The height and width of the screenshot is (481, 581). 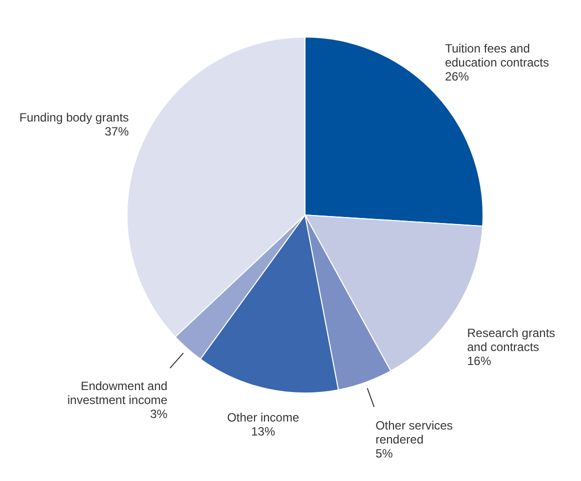 What do you see at coordinates (263, 431) in the screenshot?
I see `data-label: 13%` at bounding box center [263, 431].